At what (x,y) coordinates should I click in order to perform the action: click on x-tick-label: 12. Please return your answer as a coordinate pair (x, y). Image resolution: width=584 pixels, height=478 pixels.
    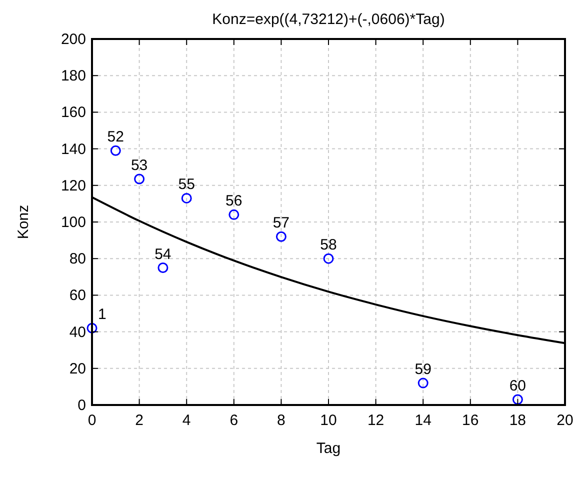
    Looking at the image, I should click on (375, 420).